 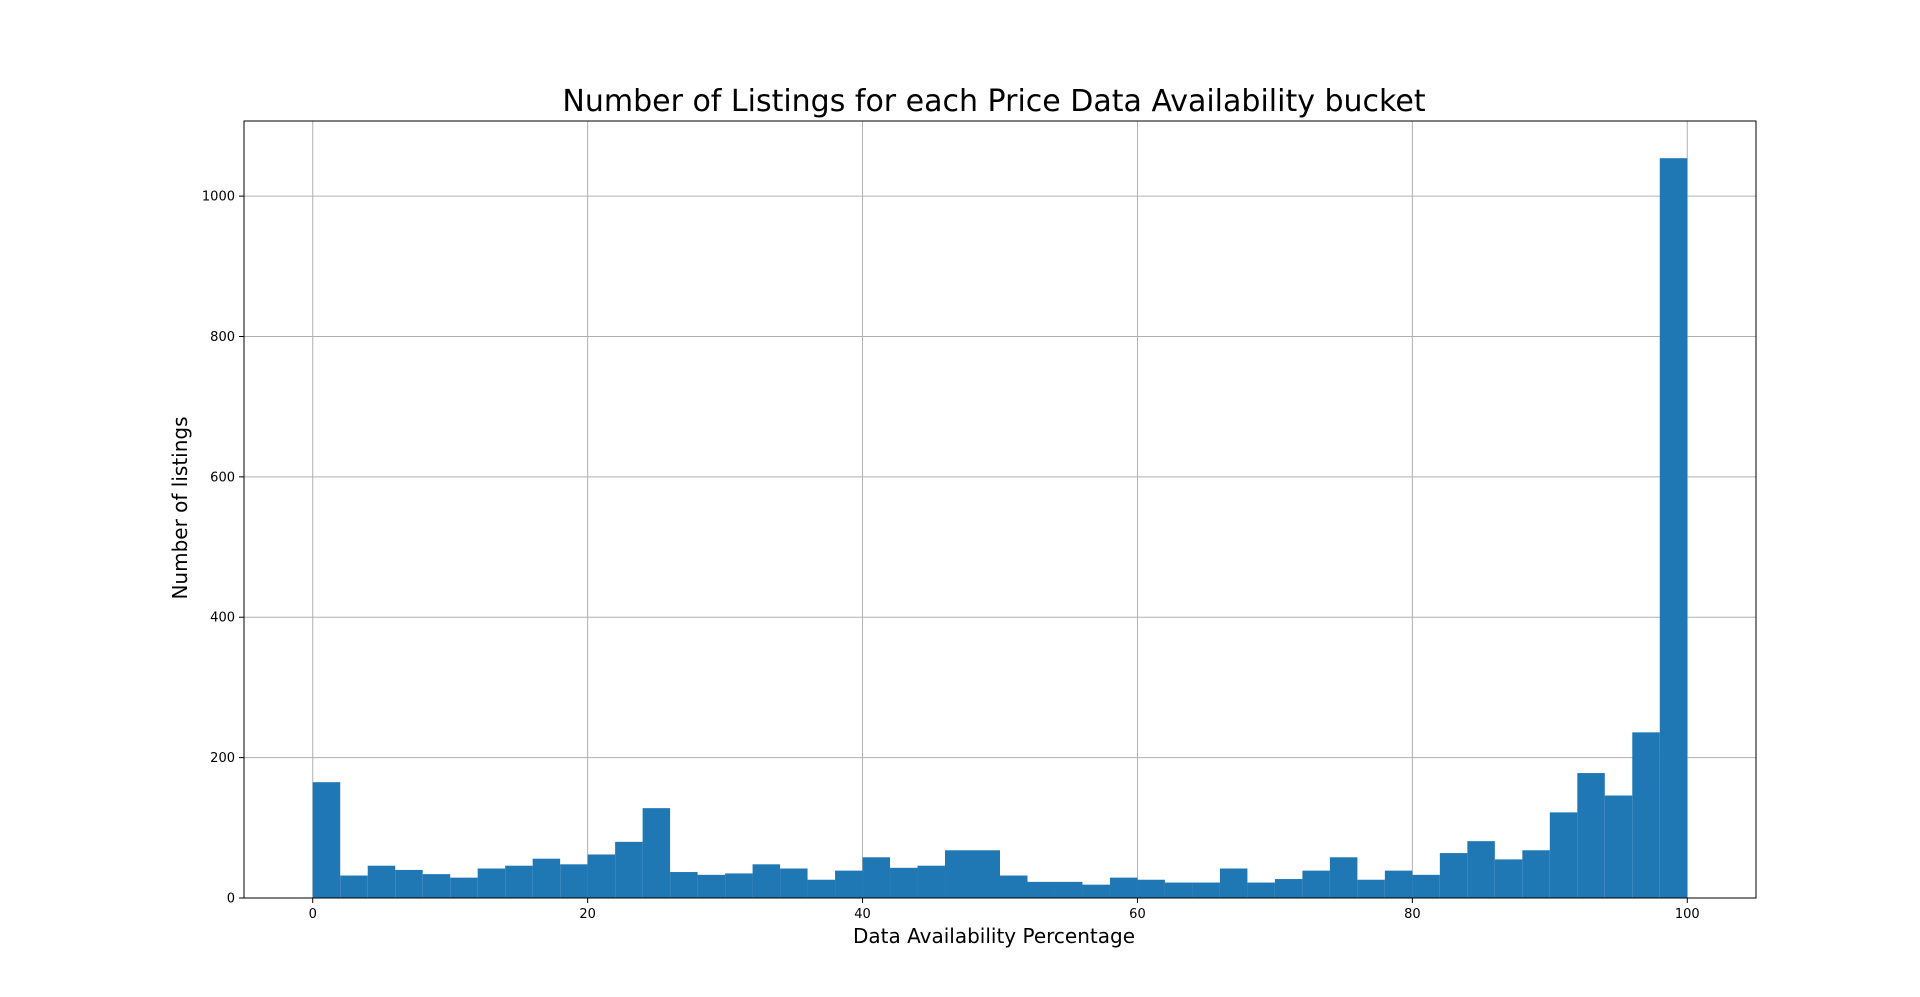 I want to click on x-tick-label: 40, so click(x=862, y=914).